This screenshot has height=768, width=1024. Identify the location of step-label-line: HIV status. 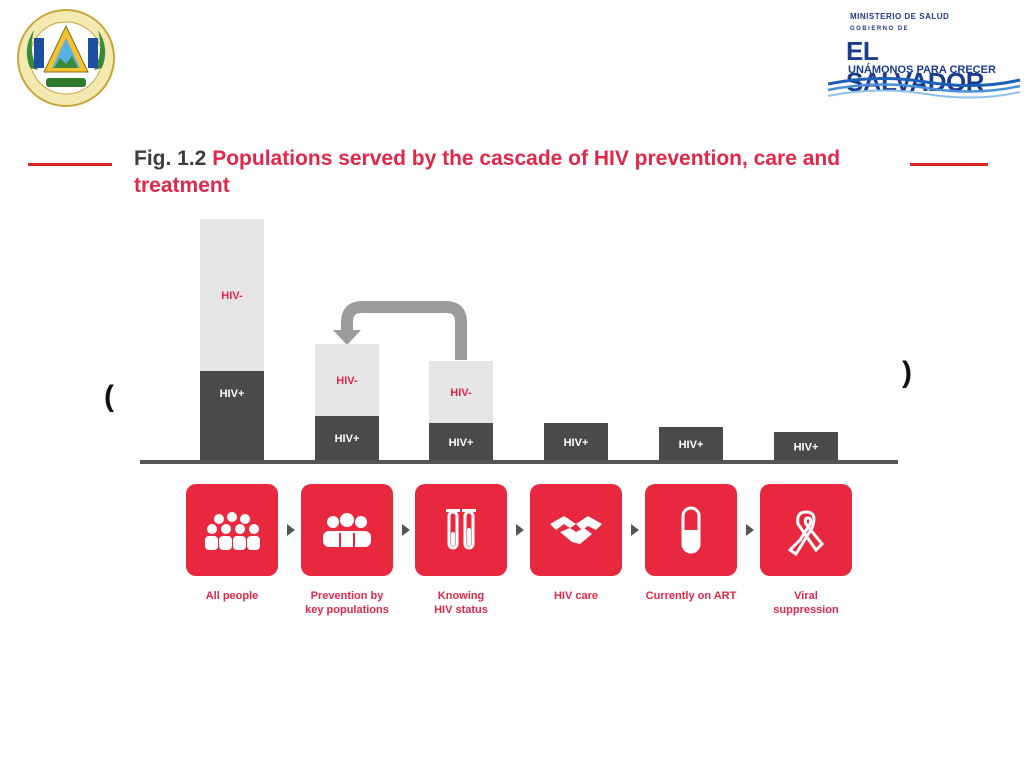
(461, 610).